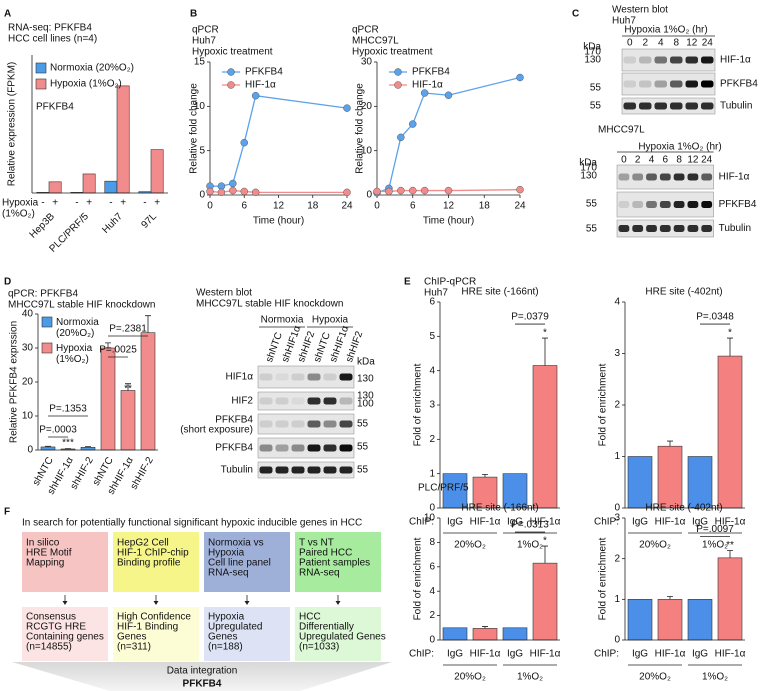  I want to click on x-tick-label: 24, so click(347, 206).